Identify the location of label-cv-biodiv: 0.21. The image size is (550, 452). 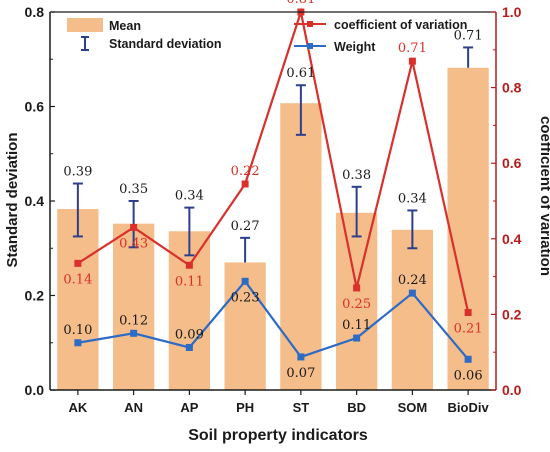
(468, 329).